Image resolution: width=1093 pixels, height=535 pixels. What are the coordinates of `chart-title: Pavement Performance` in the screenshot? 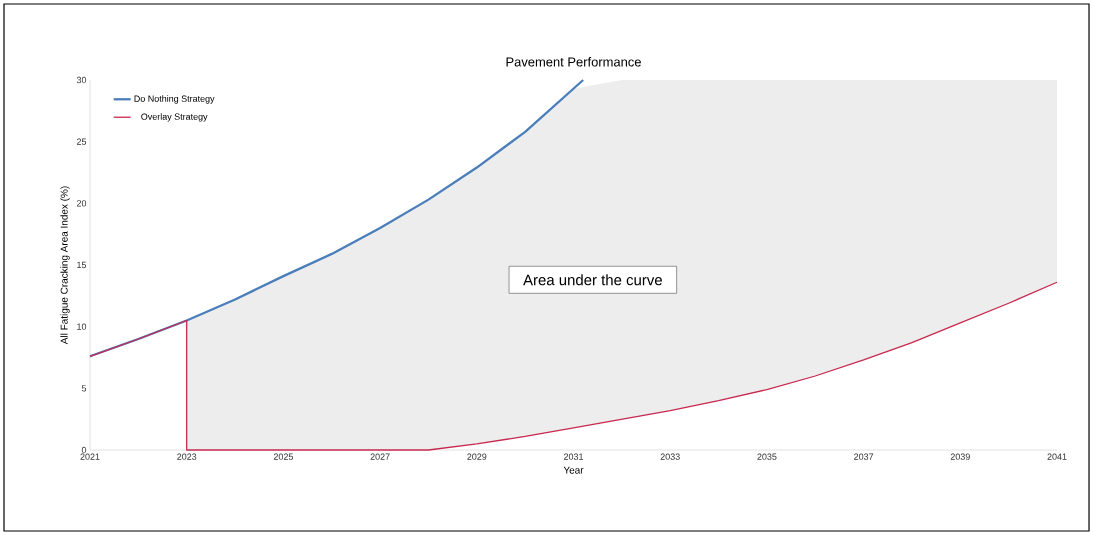 It's located at (573, 62).